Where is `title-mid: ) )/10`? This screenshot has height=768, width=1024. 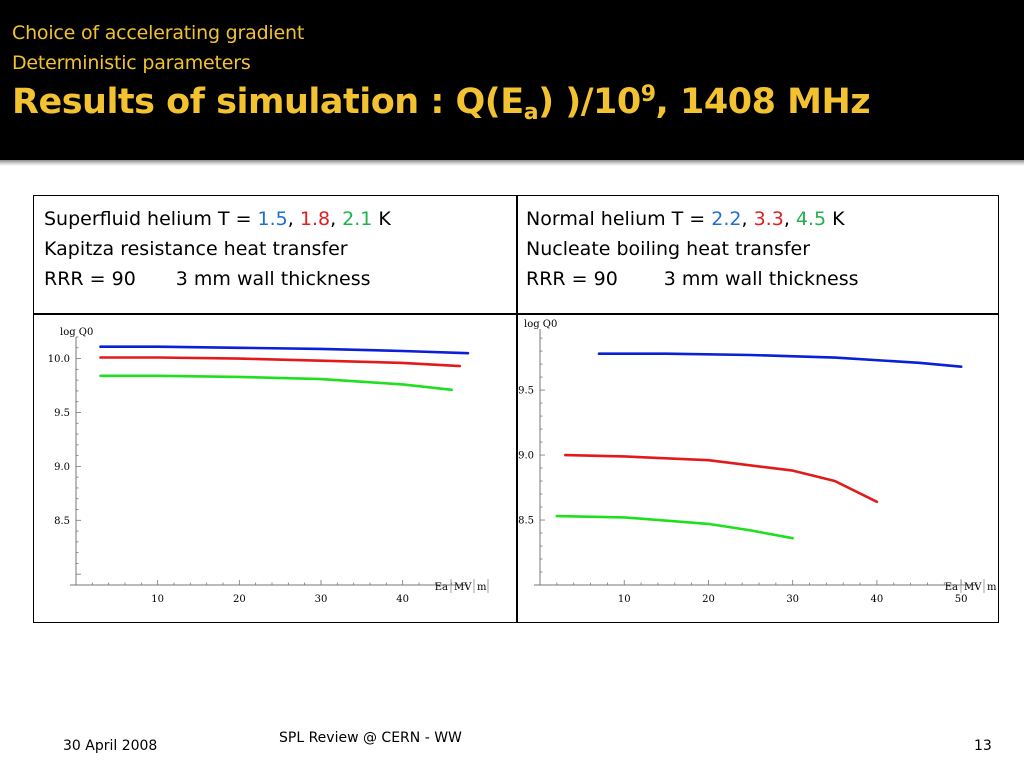
title-mid: ) )/10 is located at coordinates (589, 102).